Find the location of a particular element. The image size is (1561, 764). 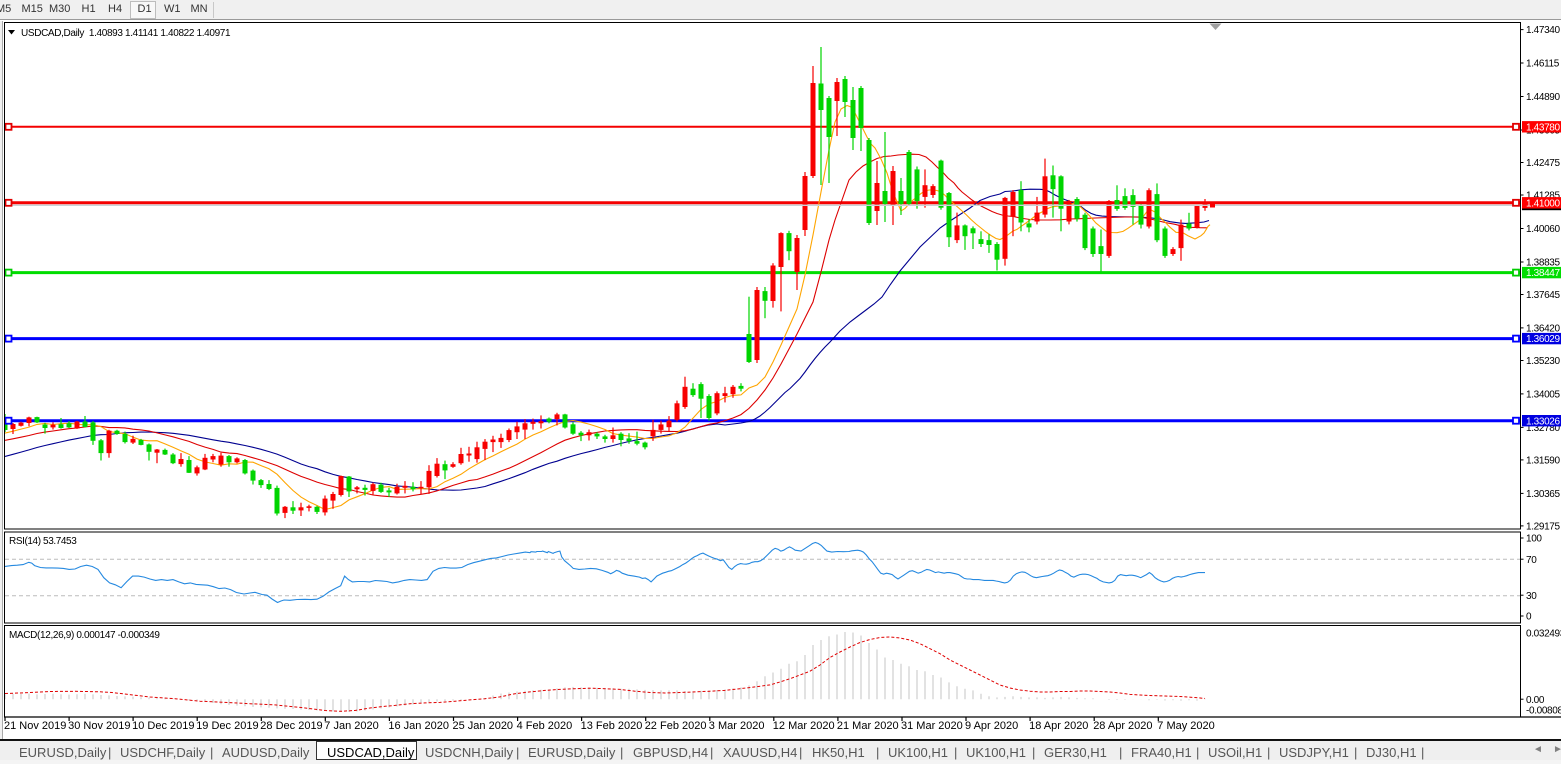

svg-text: 21 Mar 2020 is located at coordinates (868, 726).